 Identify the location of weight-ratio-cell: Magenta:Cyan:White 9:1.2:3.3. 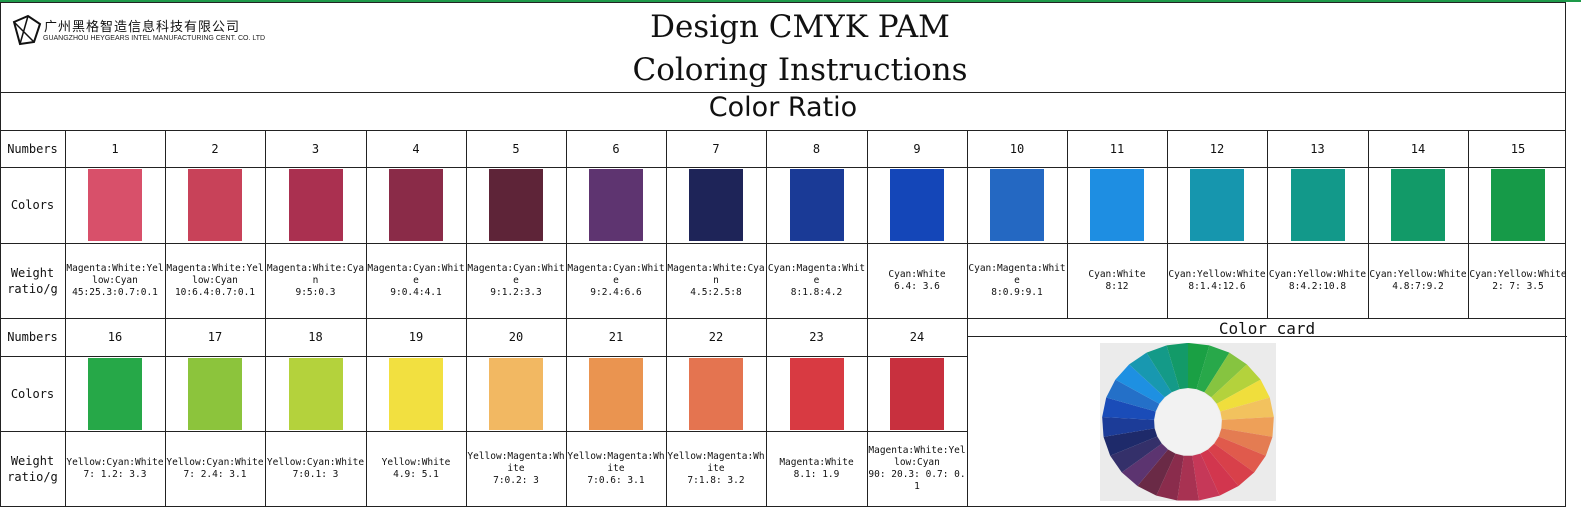
(516, 280).